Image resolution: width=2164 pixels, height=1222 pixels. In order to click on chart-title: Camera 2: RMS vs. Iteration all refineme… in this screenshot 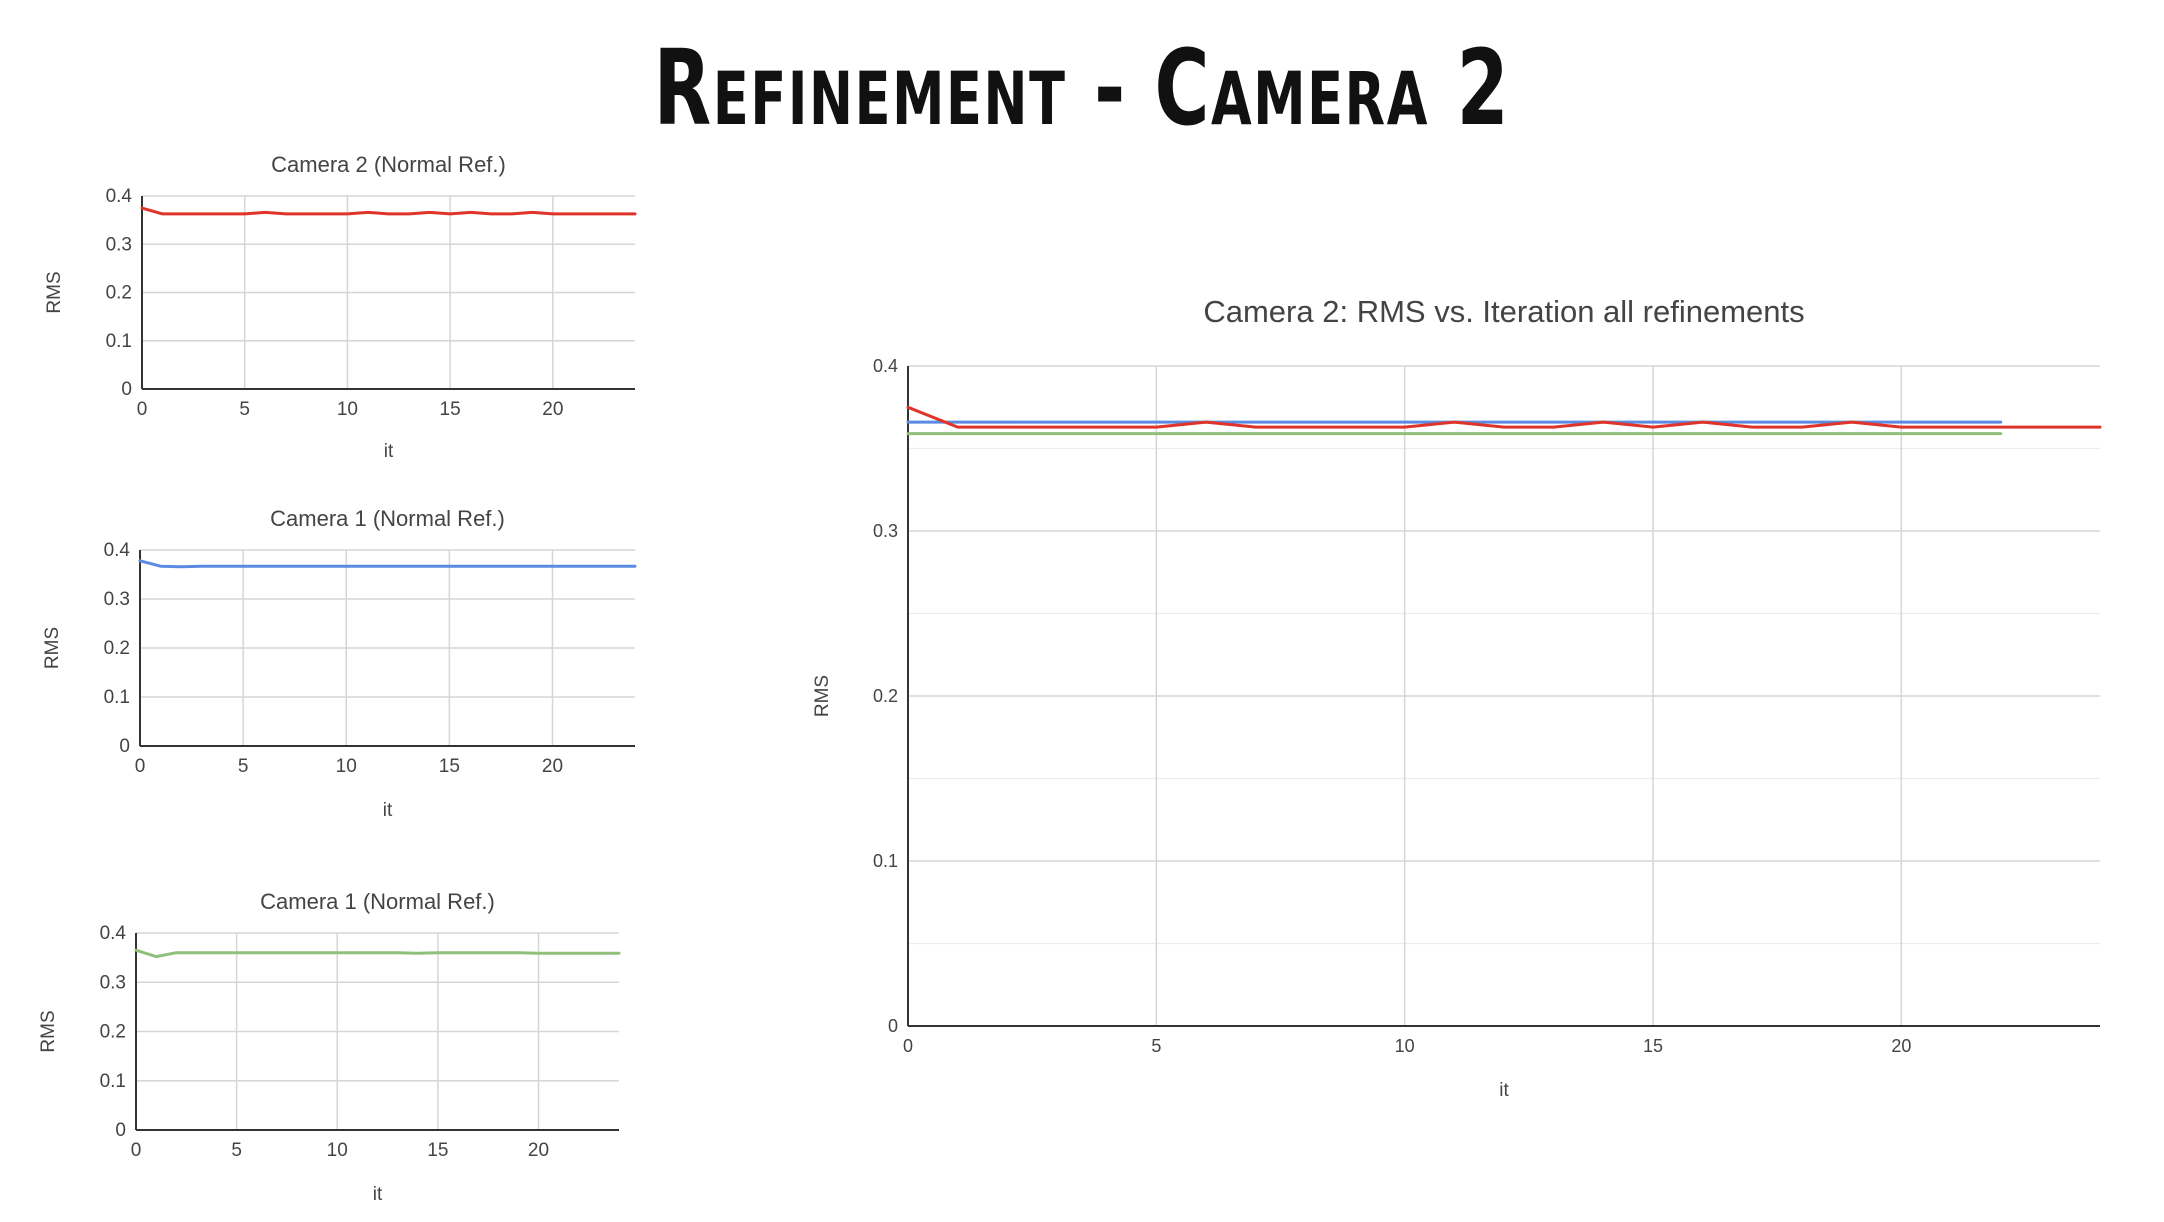, I will do `click(1503, 311)`.